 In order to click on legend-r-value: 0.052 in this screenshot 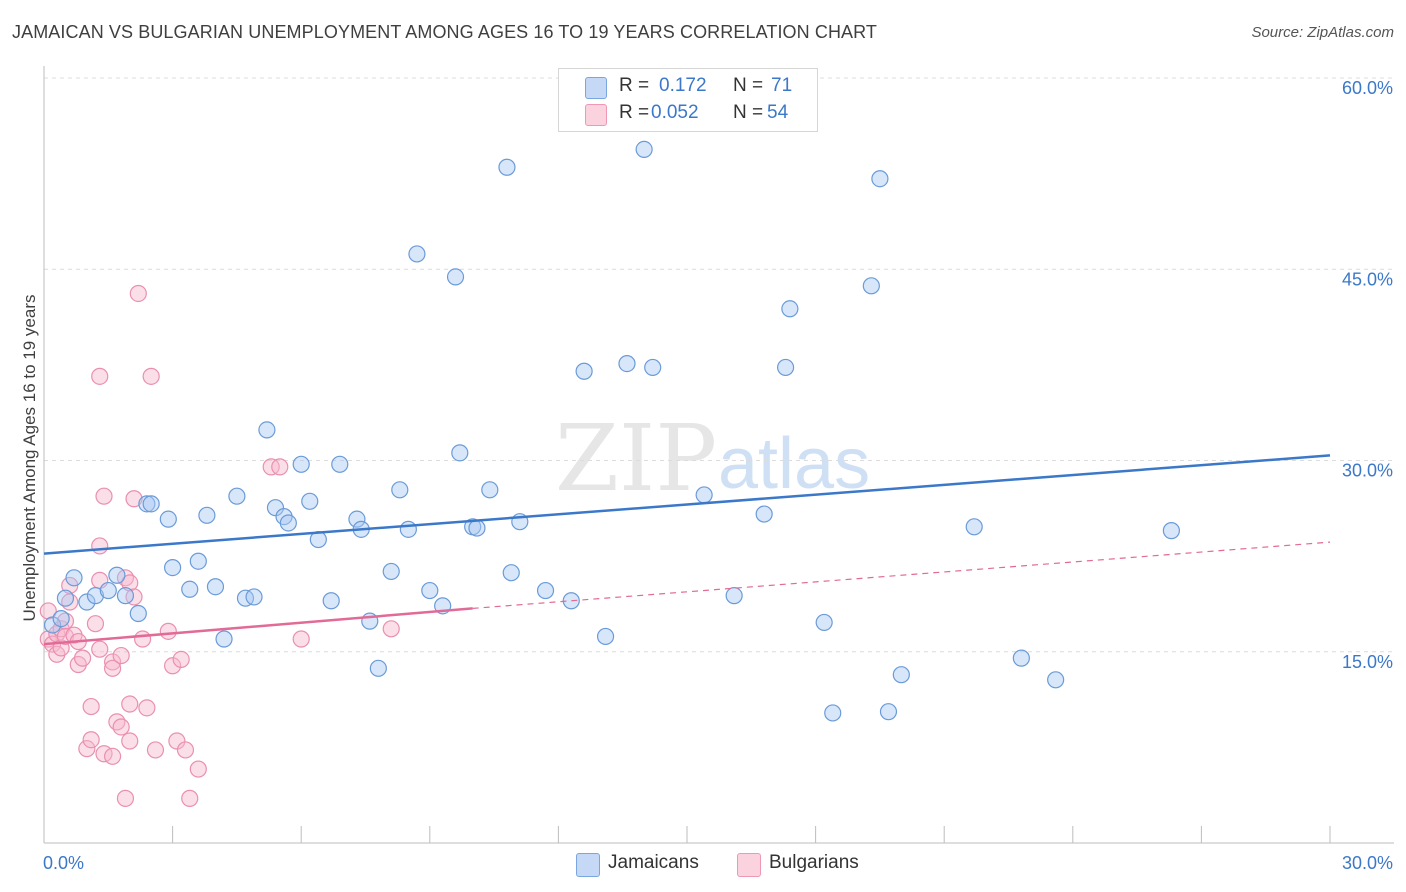, I will do `click(675, 112)`.